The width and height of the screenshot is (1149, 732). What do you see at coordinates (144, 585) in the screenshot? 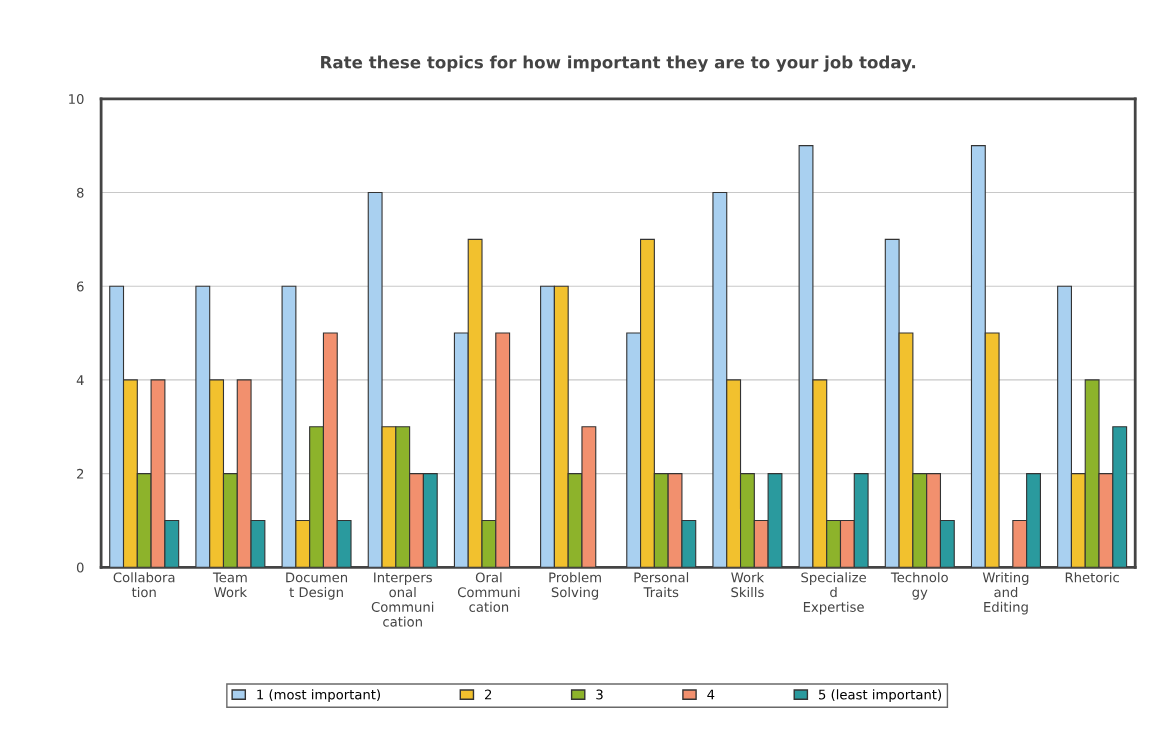
I see `x-tick-label: Collabora tion` at bounding box center [144, 585].